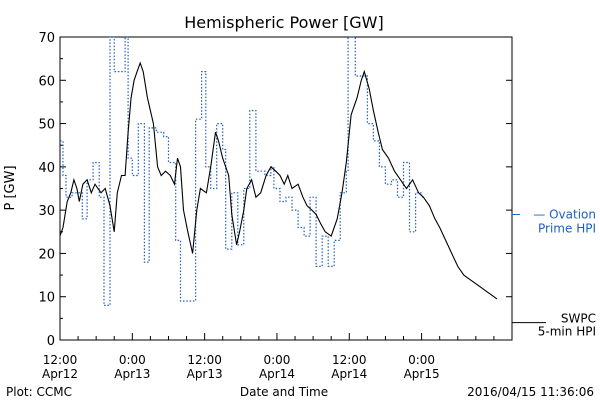  I want to click on x-axis-label: Date and Time, so click(284, 392).